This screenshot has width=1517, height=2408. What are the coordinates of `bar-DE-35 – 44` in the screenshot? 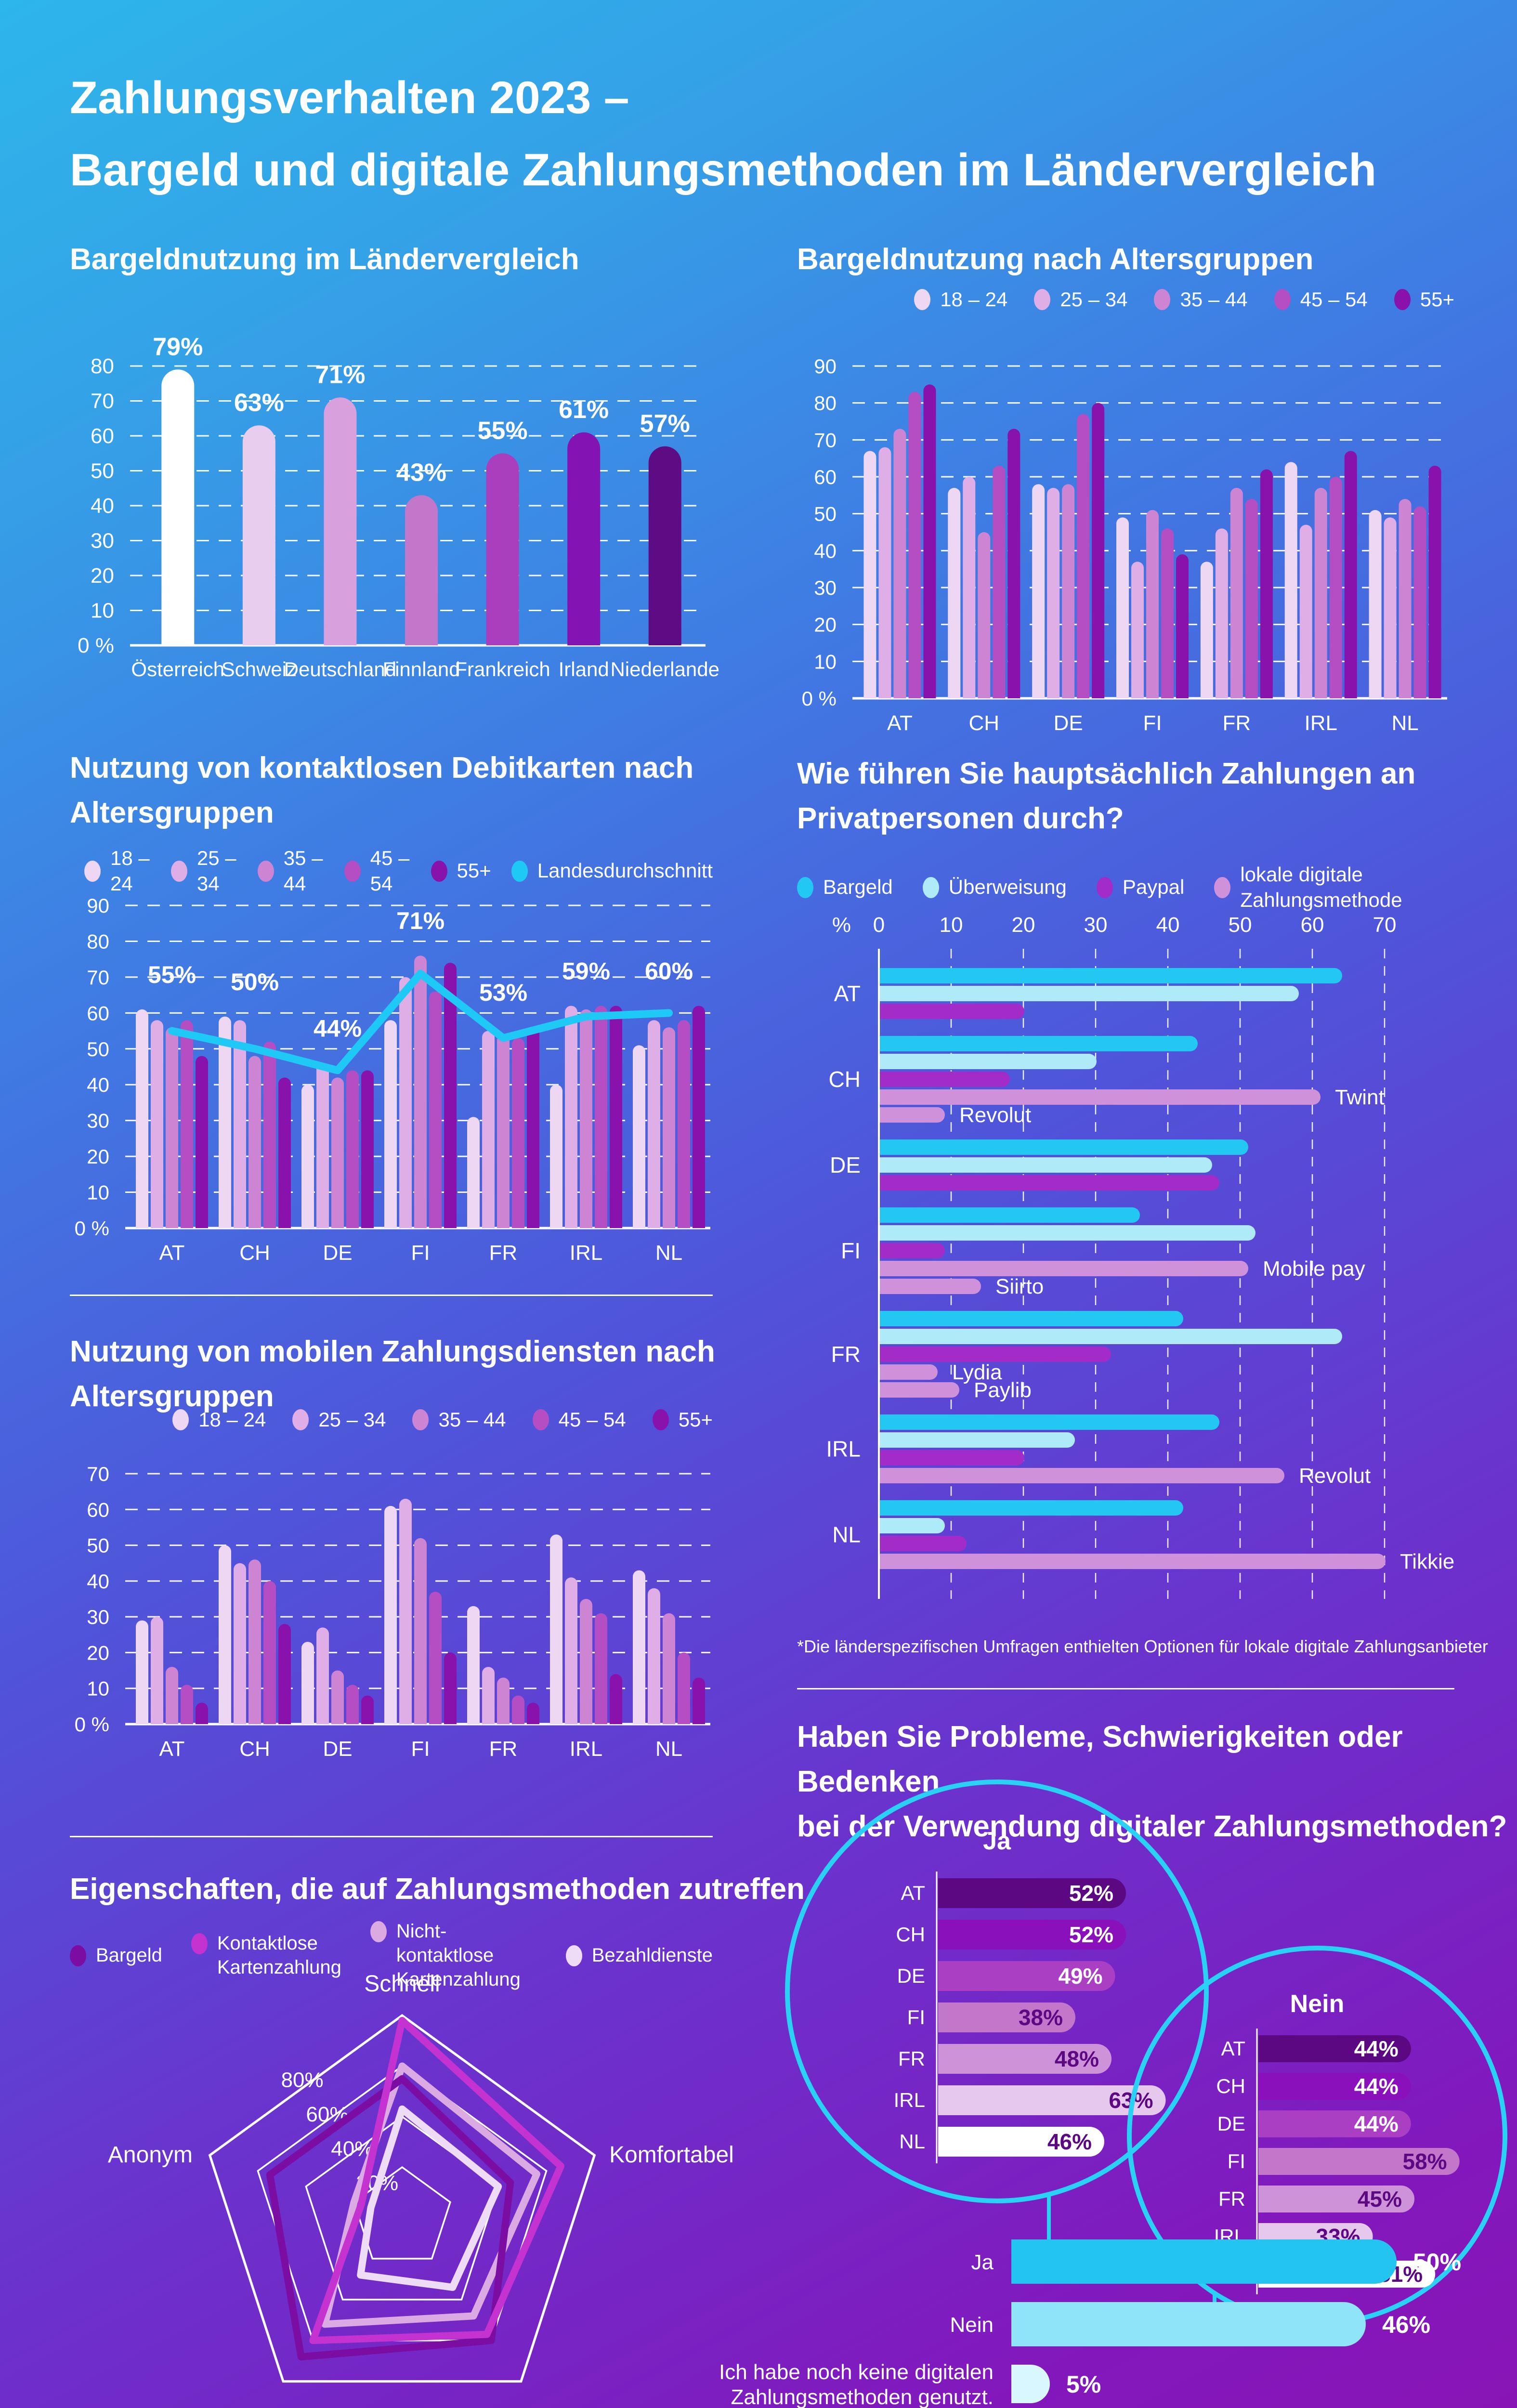 It's located at (1068, 591).